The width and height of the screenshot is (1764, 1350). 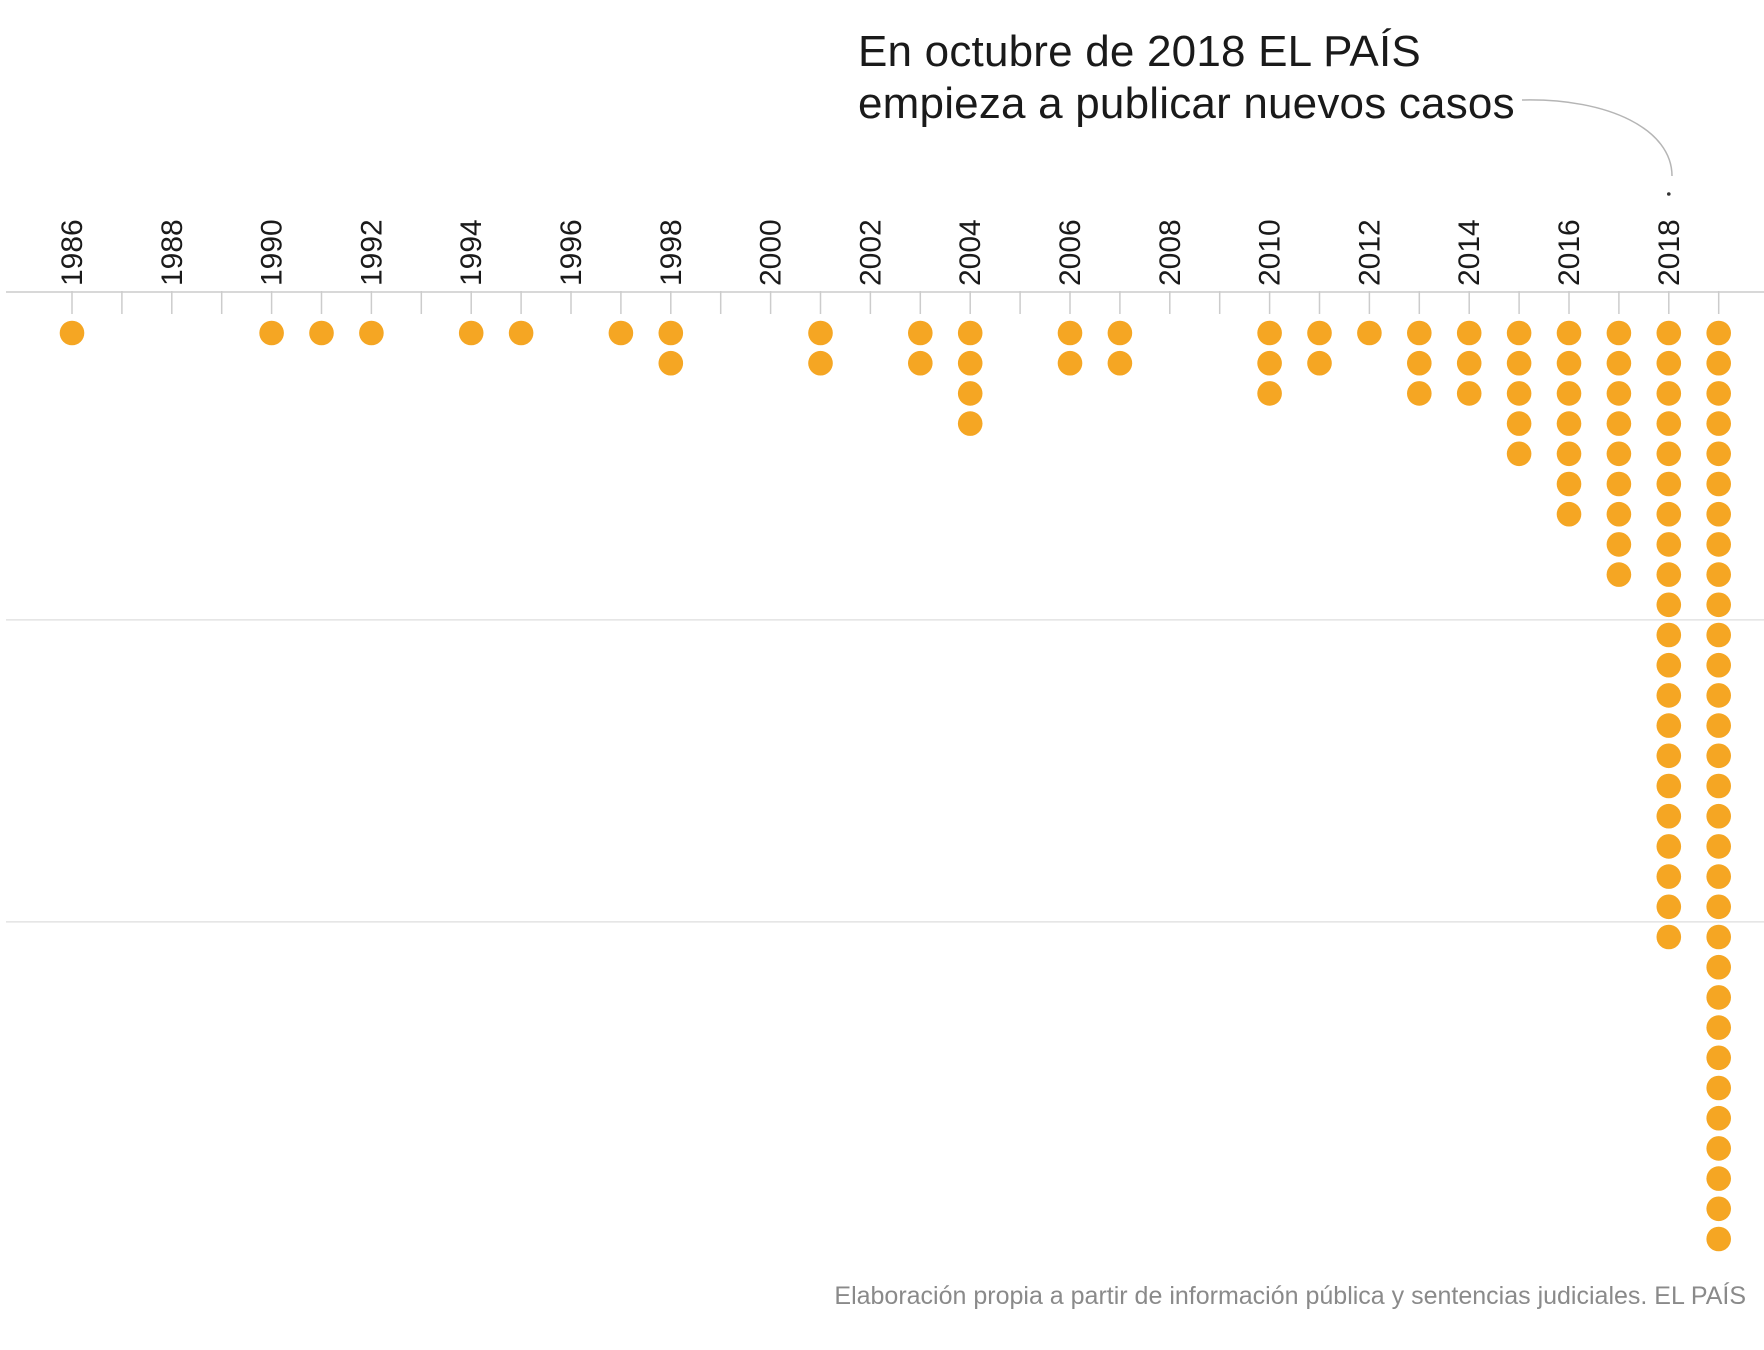 I want to click on x-tick-label: 2018, so click(x=1669, y=252).